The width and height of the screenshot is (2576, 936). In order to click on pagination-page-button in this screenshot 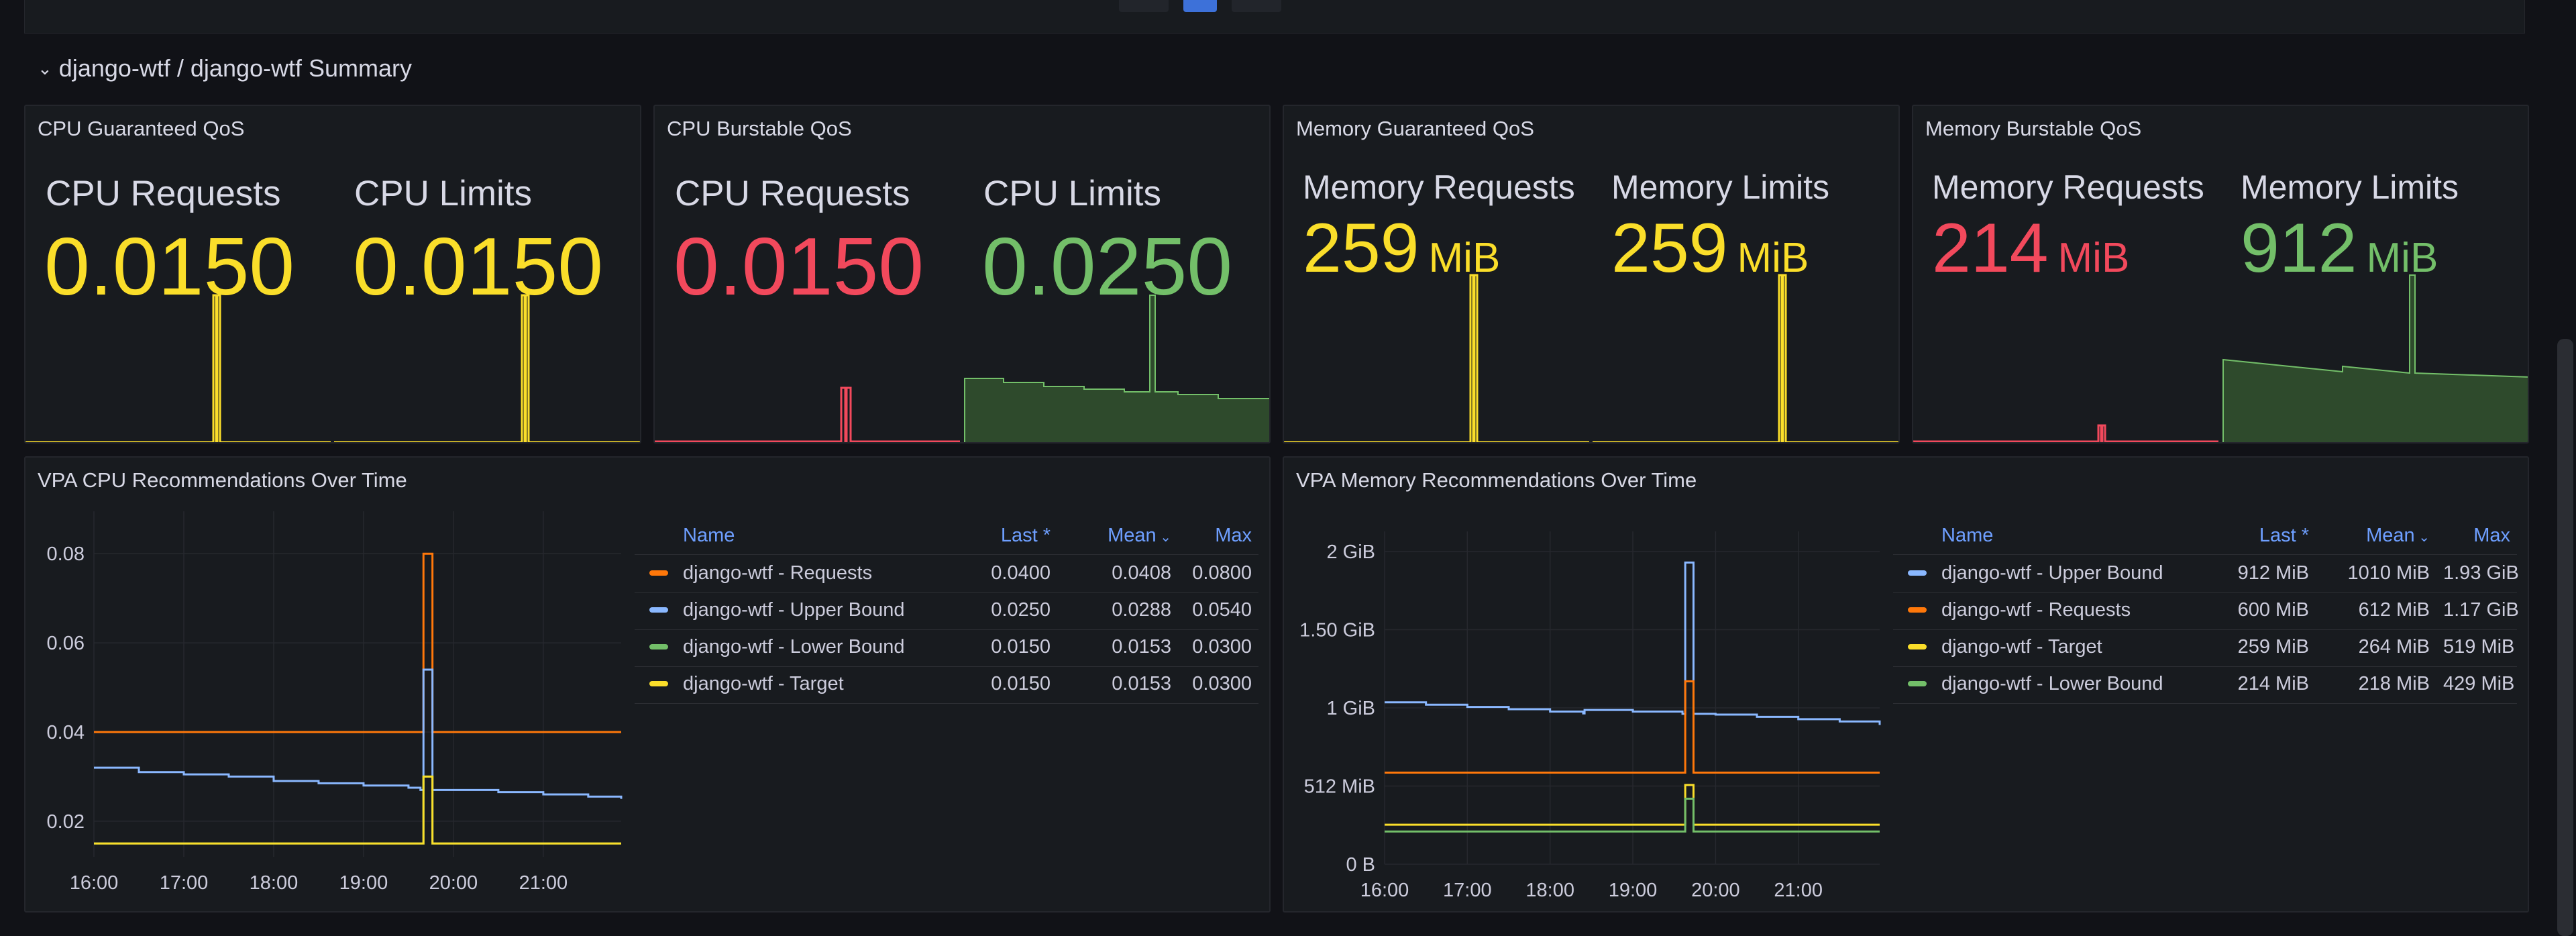, I will do `click(1200, 6)`.